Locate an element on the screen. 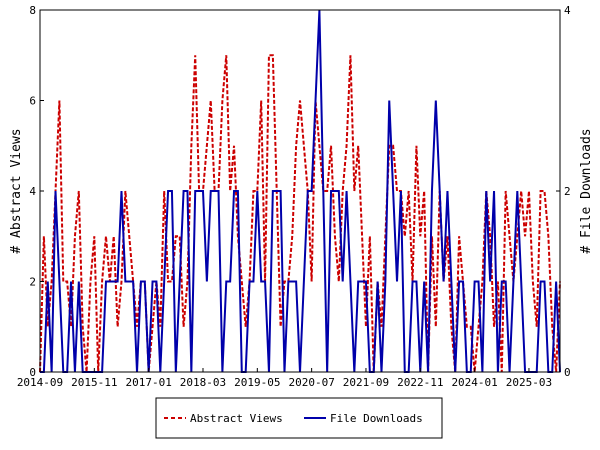  left-tick-label: 6 is located at coordinates (32, 101).